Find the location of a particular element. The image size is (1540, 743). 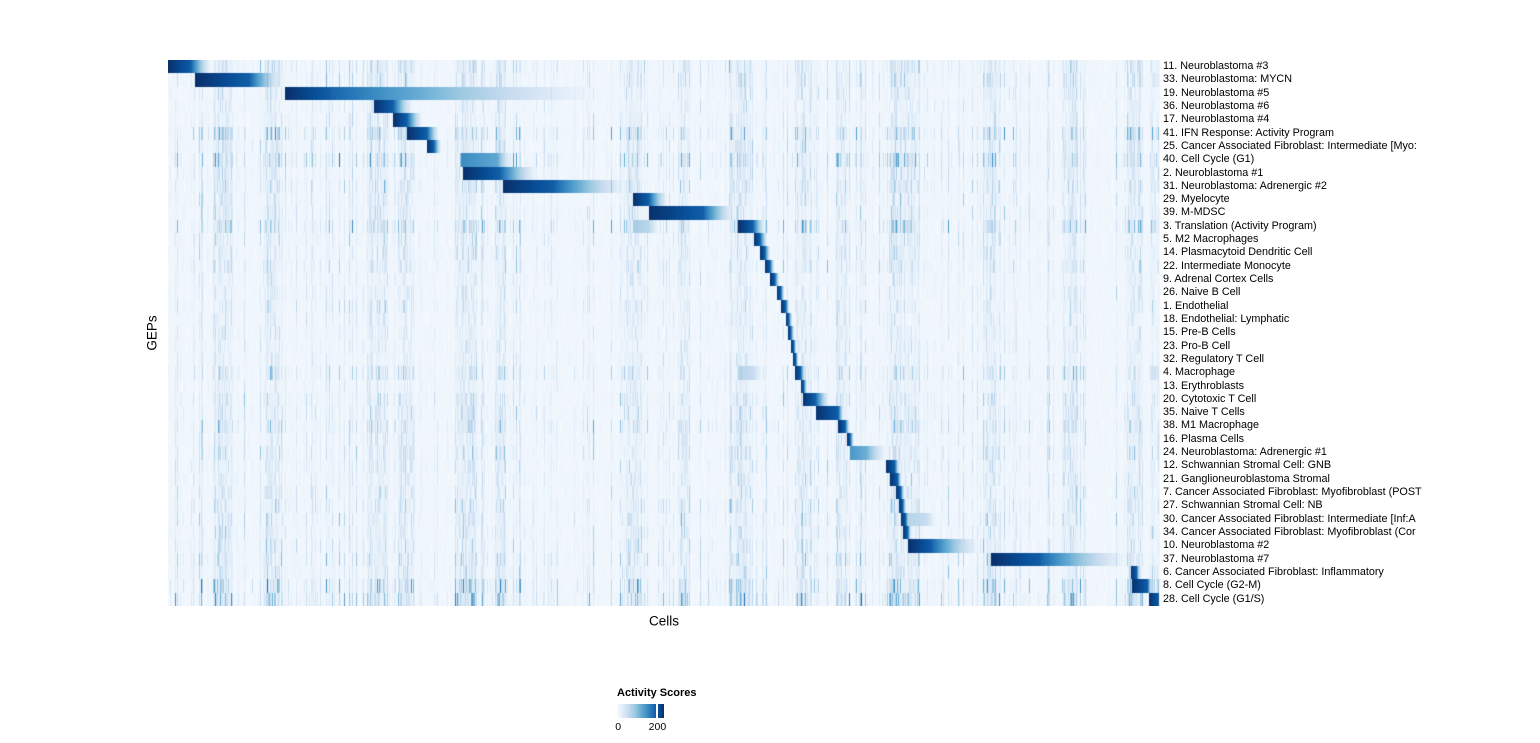

gep-row-label: 28. Cell Cycle (G1/S) is located at coordinates (1214, 598).